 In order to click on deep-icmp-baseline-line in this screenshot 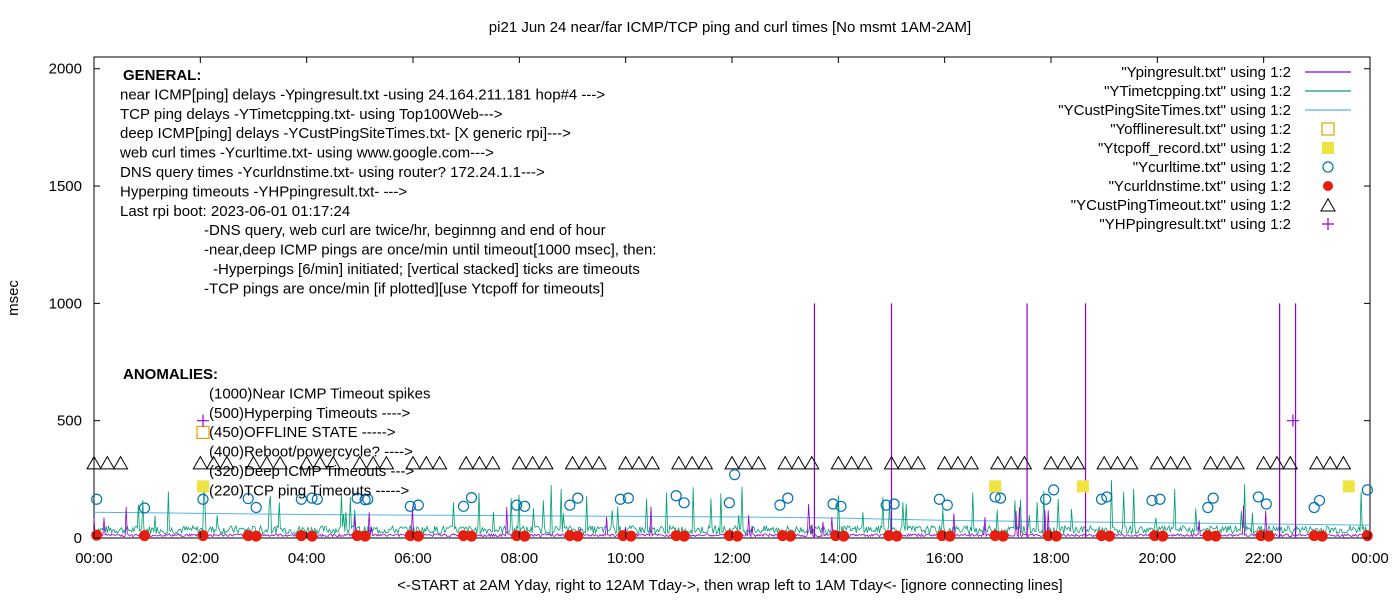, I will do `click(732, 518)`.